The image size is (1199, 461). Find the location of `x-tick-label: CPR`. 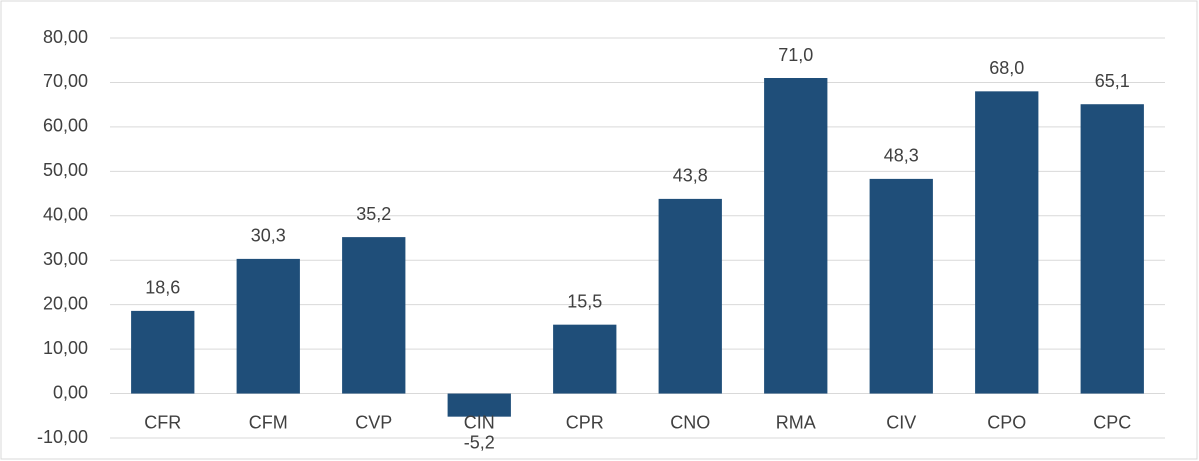

x-tick-label: CPR is located at coordinates (585, 422).